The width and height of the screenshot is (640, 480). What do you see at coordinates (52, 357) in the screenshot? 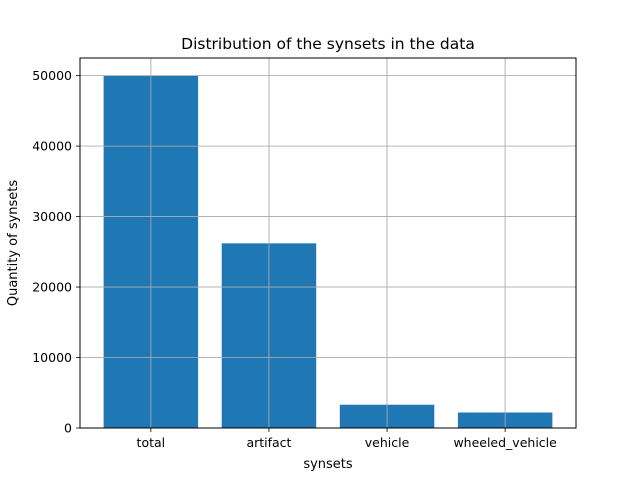
I see `y-tick-label: 10000` at bounding box center [52, 357].